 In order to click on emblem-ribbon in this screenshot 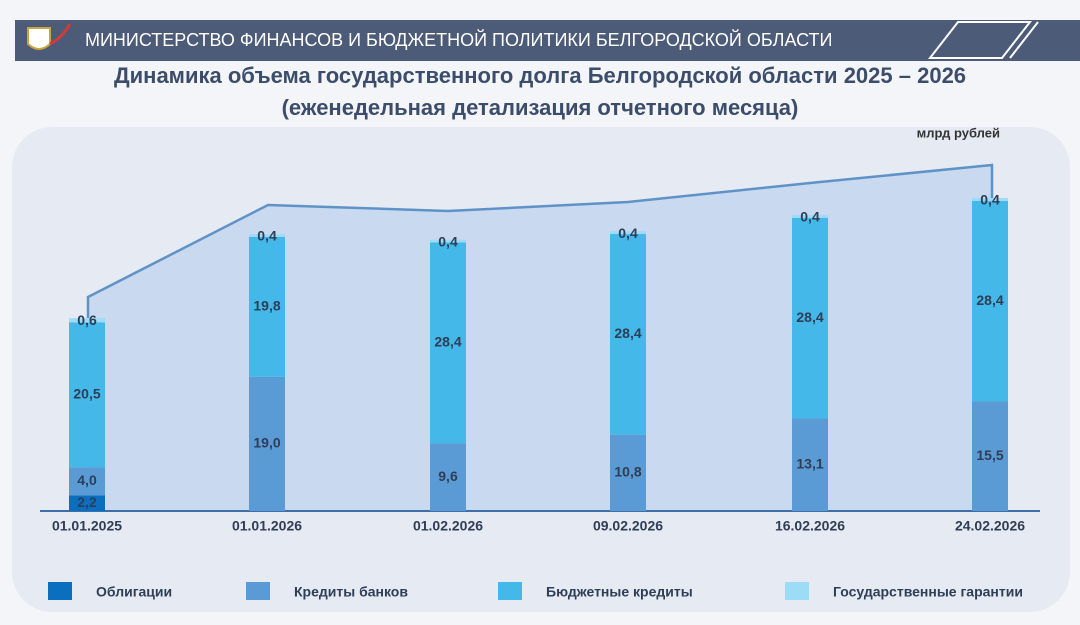, I will do `click(60, 34)`.